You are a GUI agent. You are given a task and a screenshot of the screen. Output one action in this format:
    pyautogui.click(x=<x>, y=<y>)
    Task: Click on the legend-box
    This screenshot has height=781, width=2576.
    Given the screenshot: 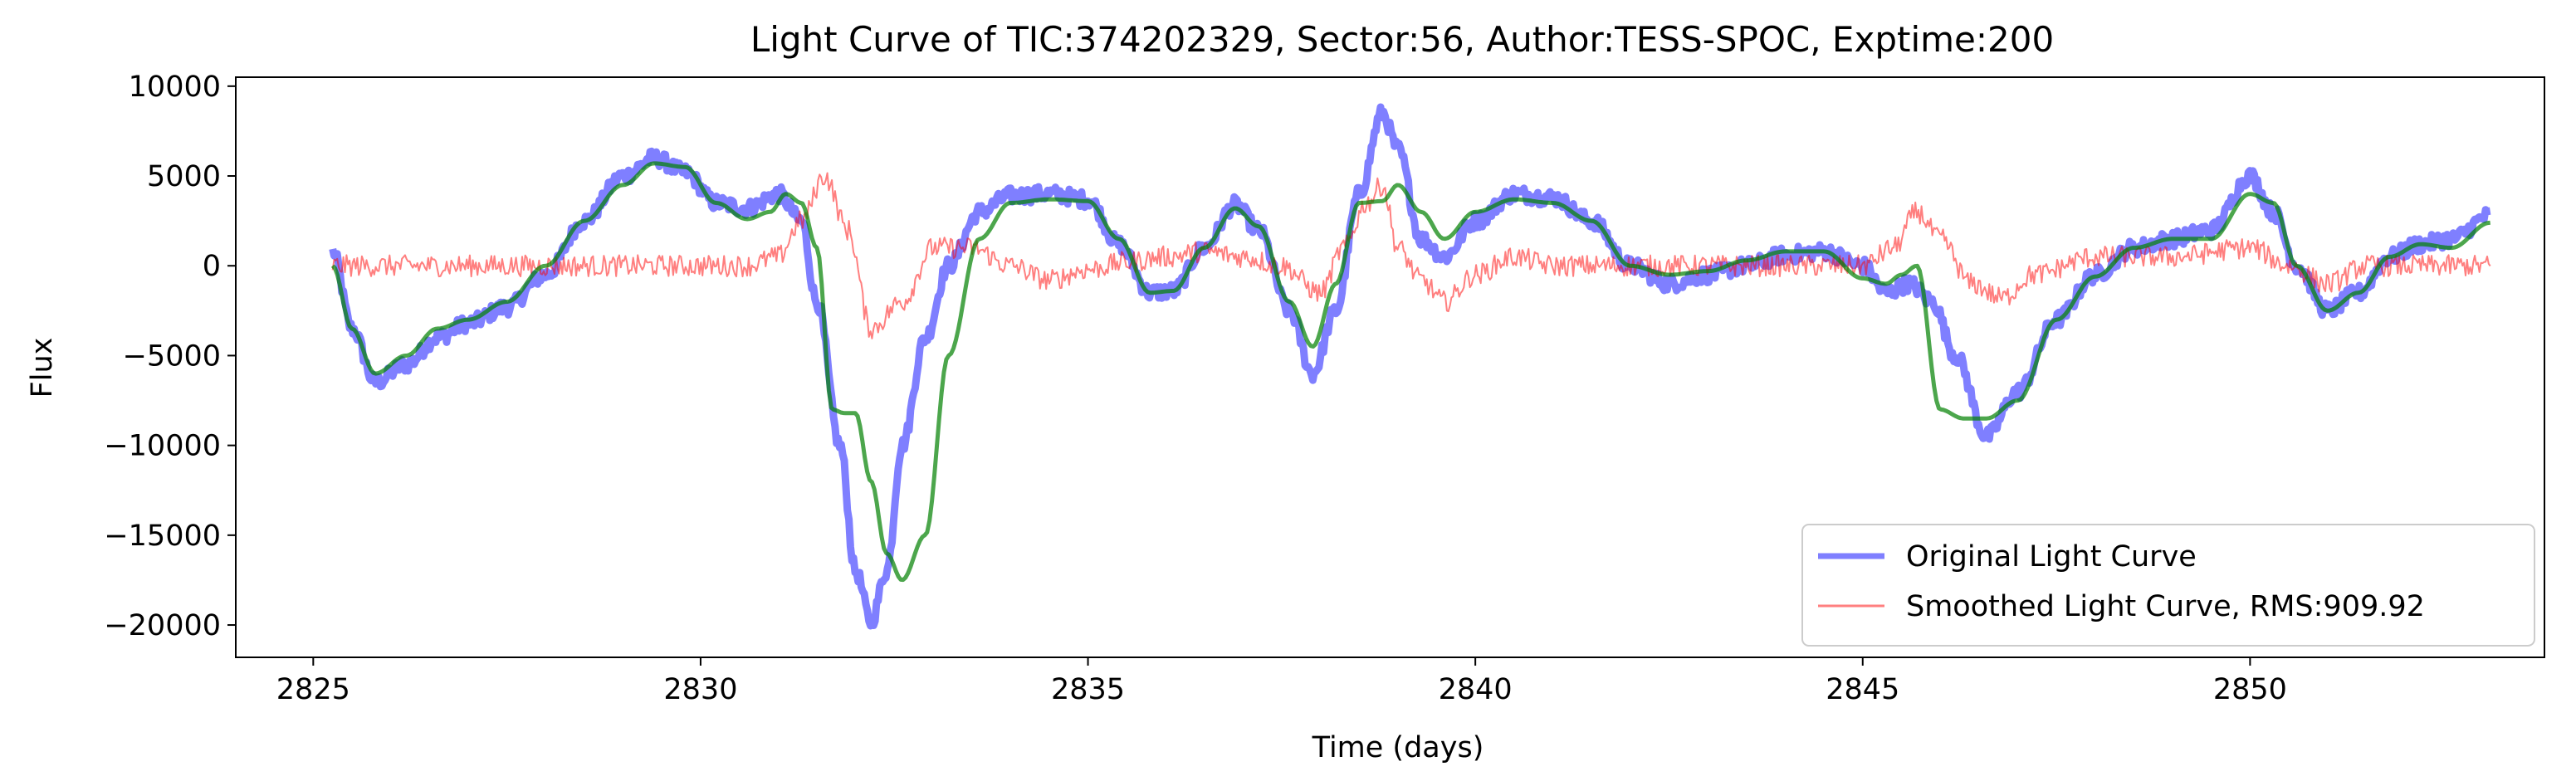 What is the action you would take?
    pyautogui.click(x=2168, y=585)
    